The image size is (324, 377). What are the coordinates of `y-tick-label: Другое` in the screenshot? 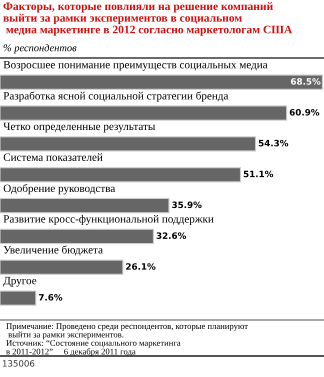 It's located at (19, 281).